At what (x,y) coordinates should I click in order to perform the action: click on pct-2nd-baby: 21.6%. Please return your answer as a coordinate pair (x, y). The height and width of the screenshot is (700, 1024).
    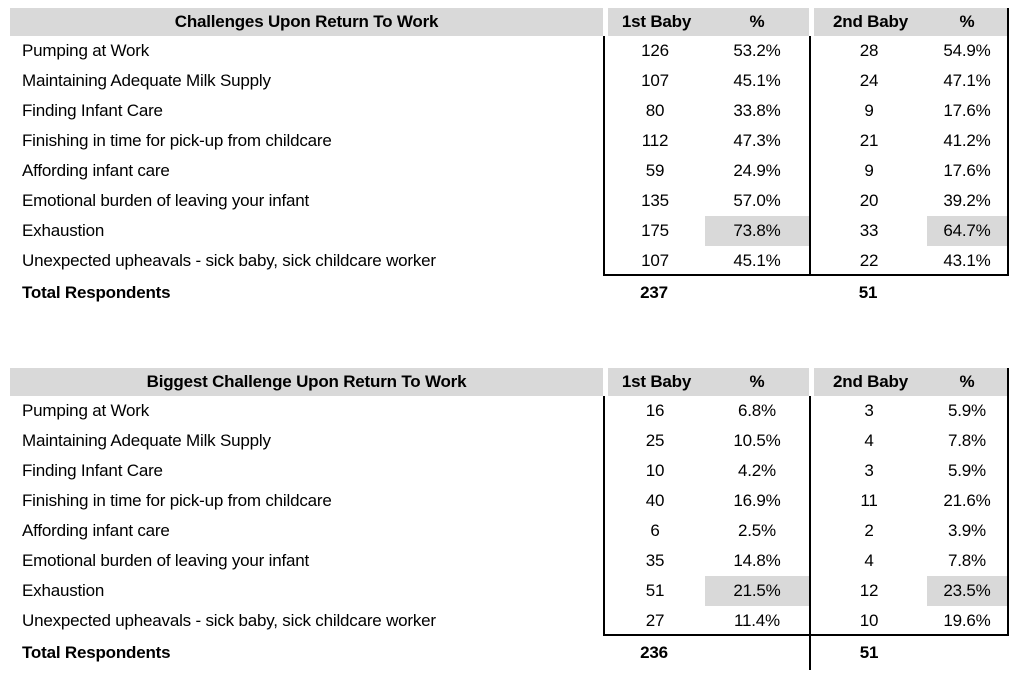
    Looking at the image, I should click on (968, 501).